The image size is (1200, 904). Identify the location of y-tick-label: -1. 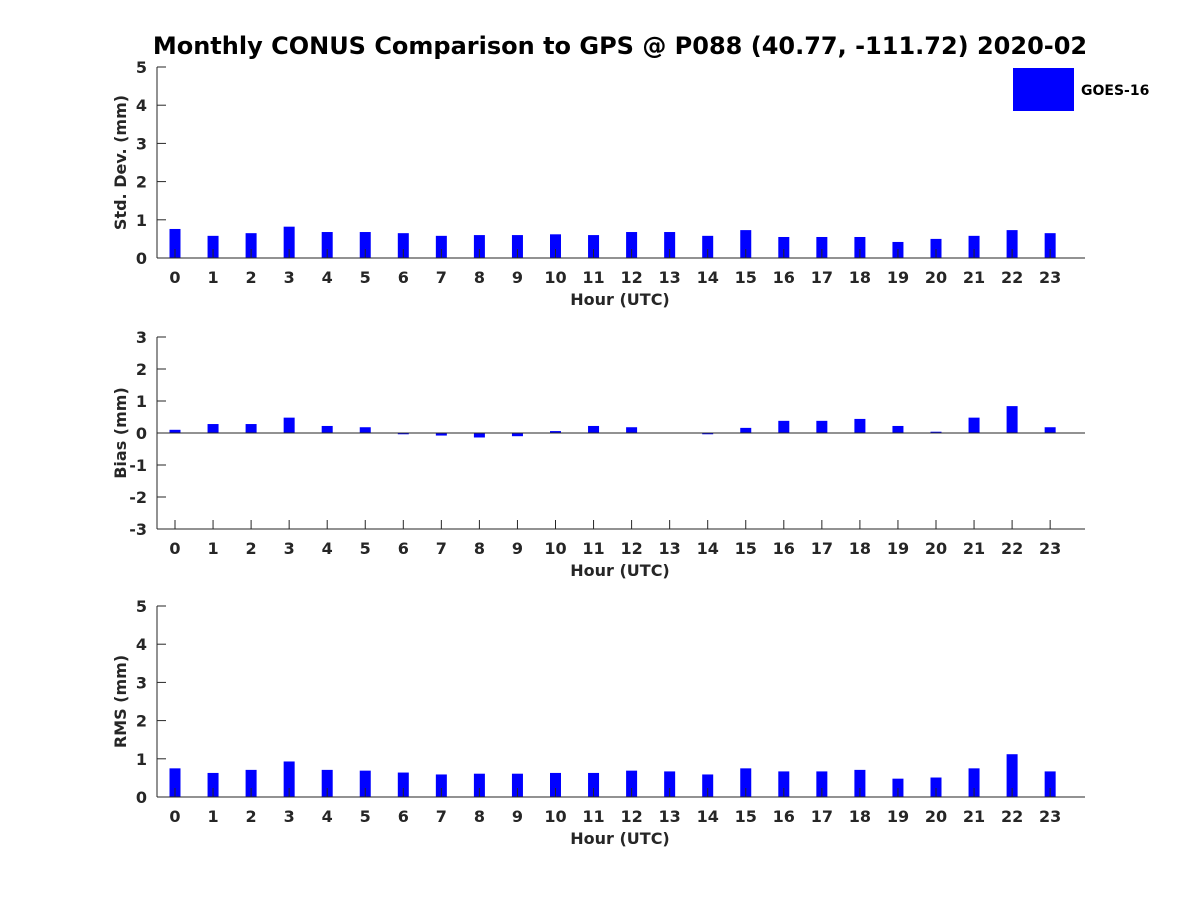
(138, 465).